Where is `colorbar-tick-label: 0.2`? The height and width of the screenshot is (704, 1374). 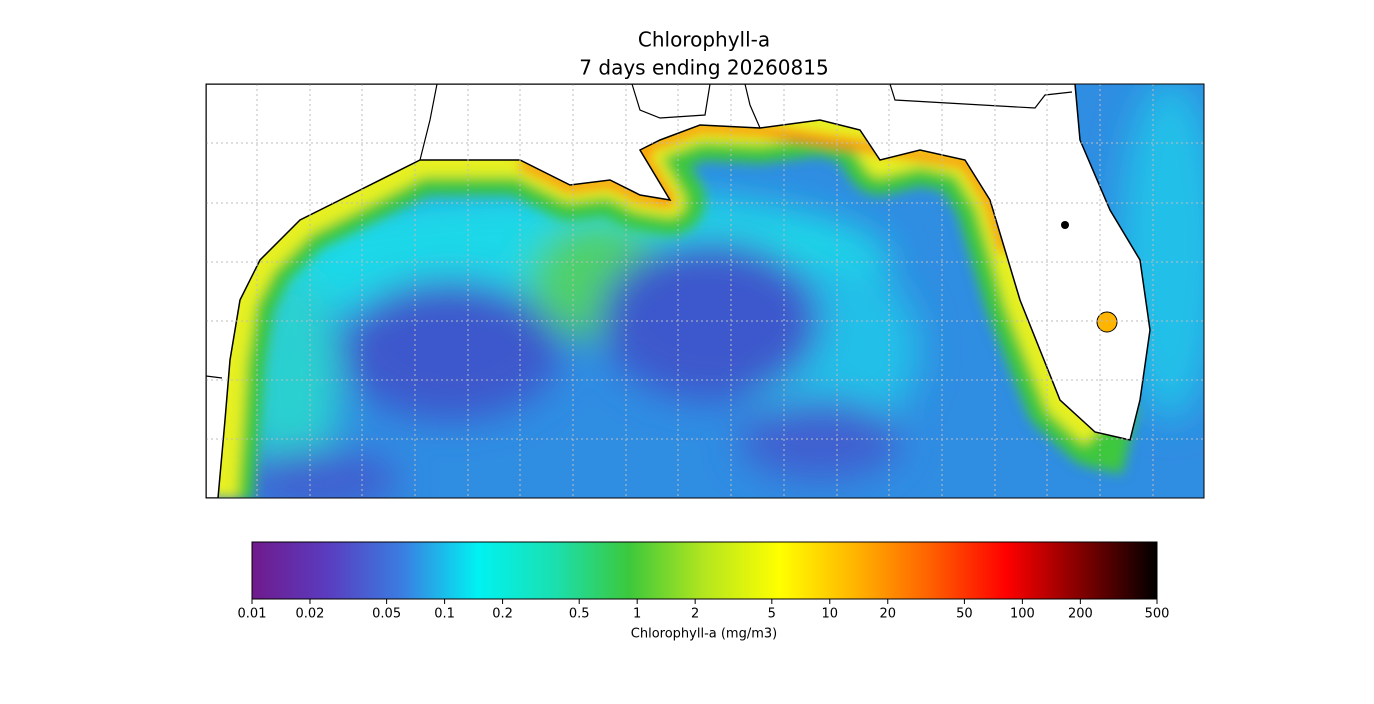 colorbar-tick-label: 0.2 is located at coordinates (502, 614).